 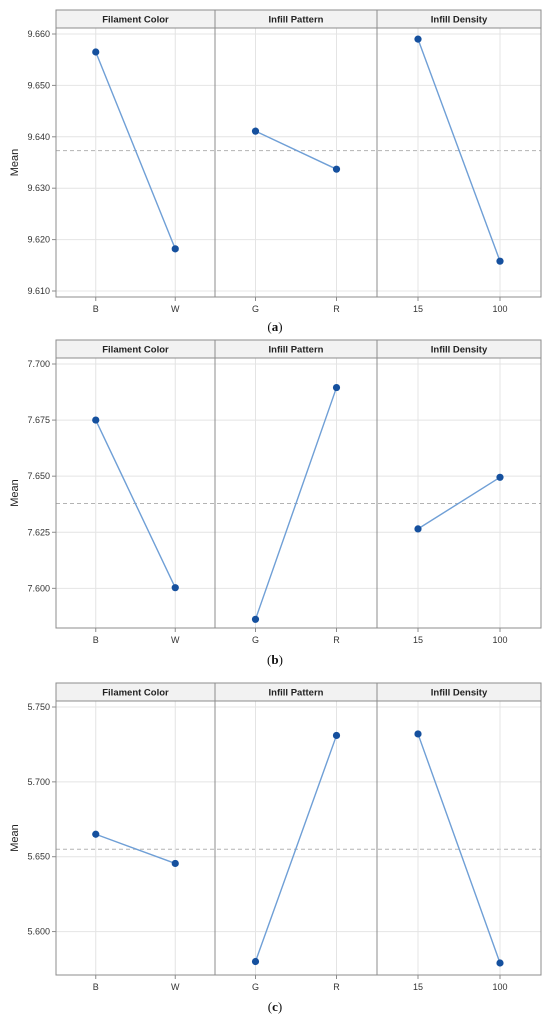 I want to click on y-tick-label: 5.750, so click(x=38, y=707).